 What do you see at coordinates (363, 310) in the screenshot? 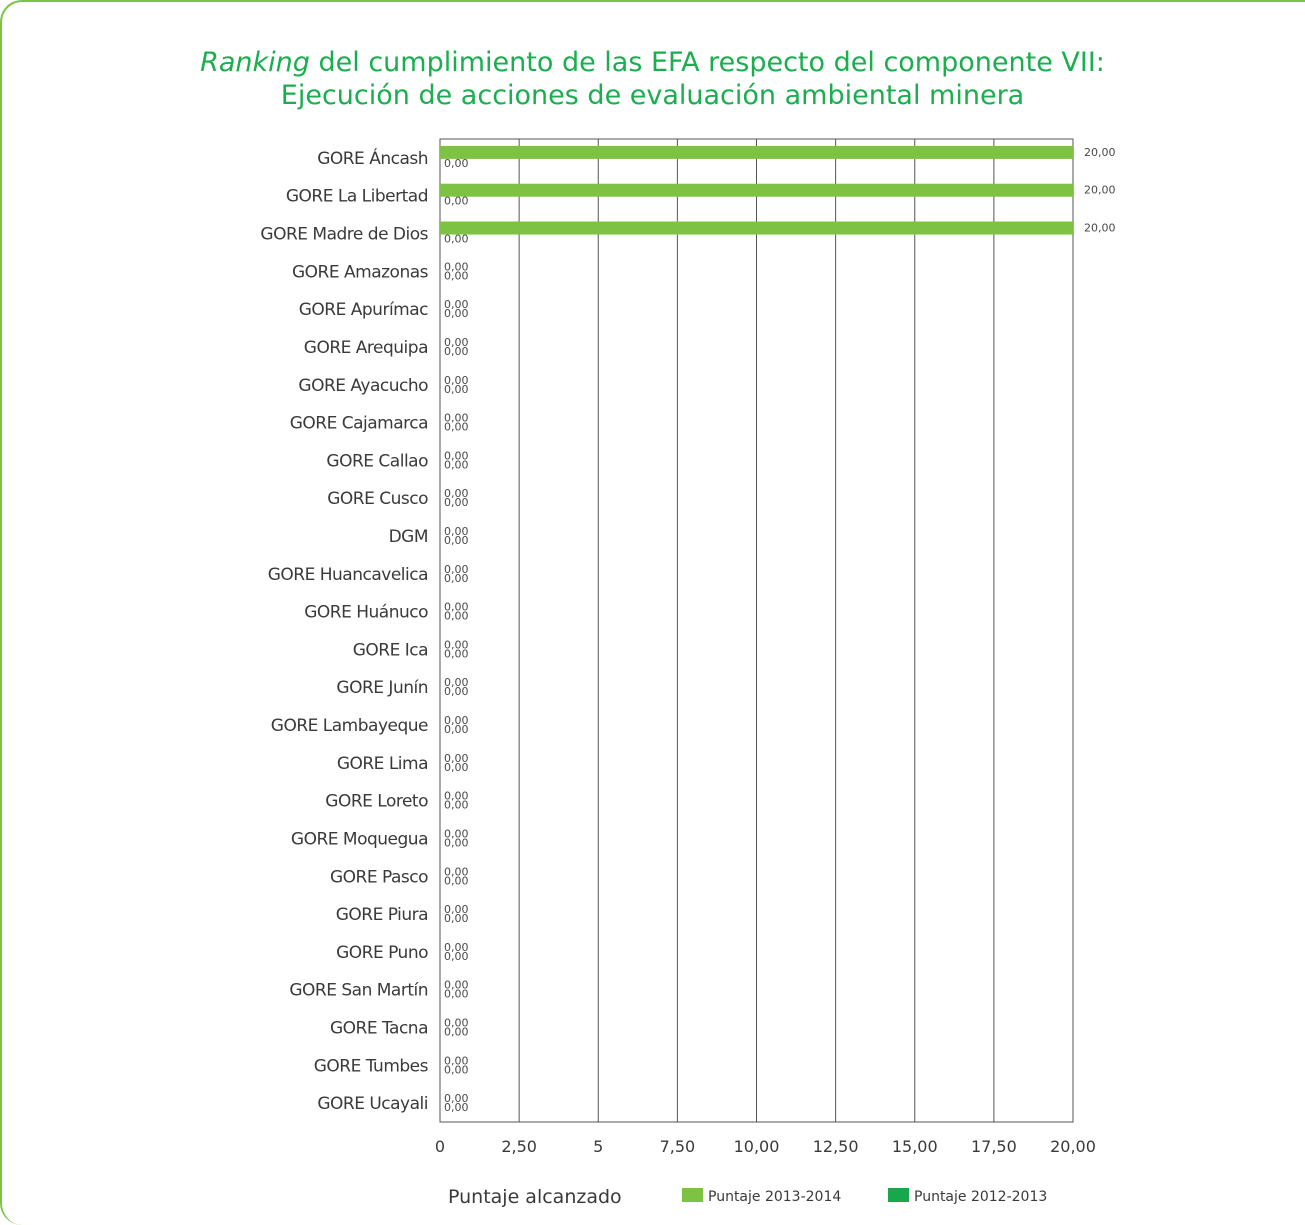
I see `category-label: GORE Apurímac` at bounding box center [363, 310].